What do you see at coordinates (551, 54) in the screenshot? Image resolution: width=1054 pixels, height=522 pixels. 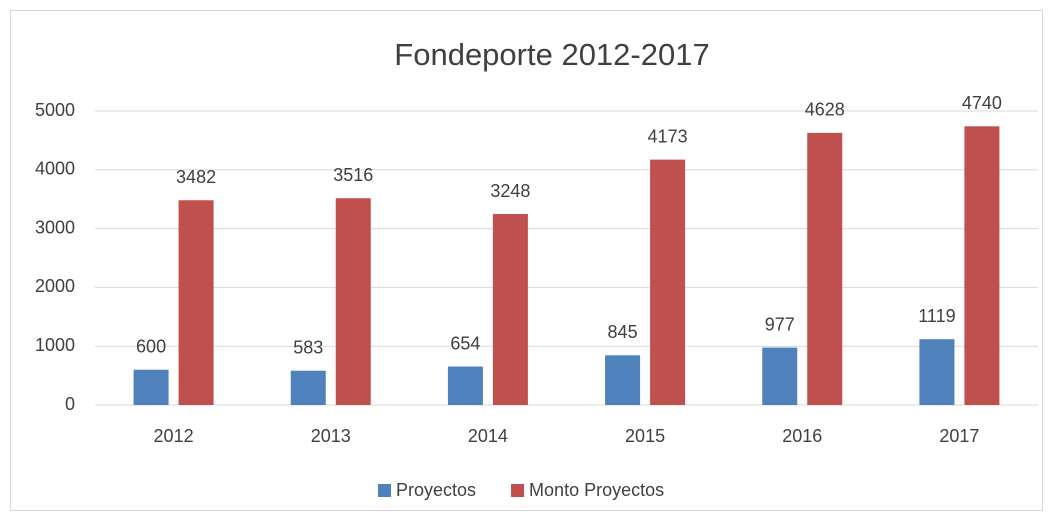 I see `chart-title: Fondeporte 2012-2017` at bounding box center [551, 54].